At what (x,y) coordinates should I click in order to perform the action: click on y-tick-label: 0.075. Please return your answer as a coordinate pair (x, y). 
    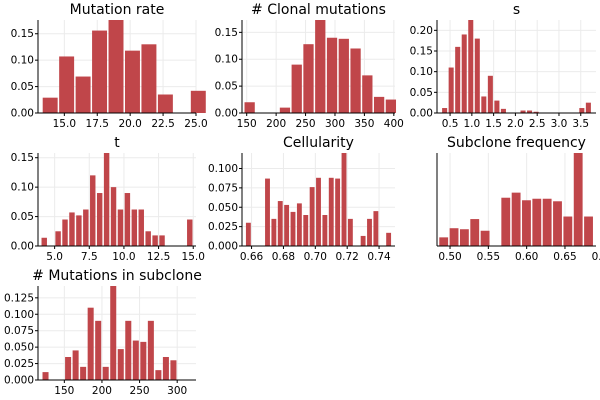
    Looking at the image, I should click on (19, 331).